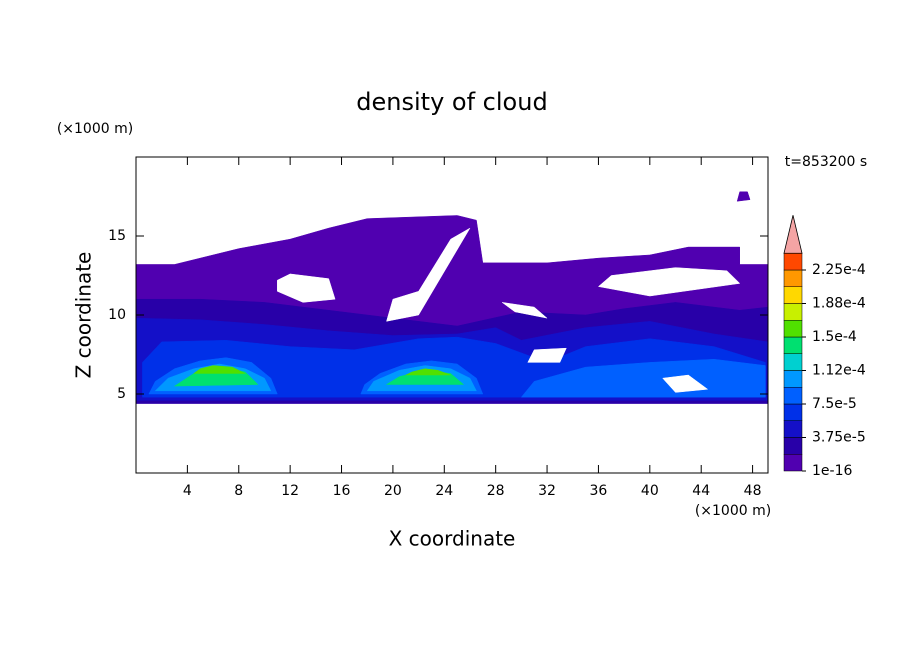 This screenshot has width=904, height=654. Describe the element at coordinates (393, 491) in the screenshot. I see `x-tick-label: 20` at that location.